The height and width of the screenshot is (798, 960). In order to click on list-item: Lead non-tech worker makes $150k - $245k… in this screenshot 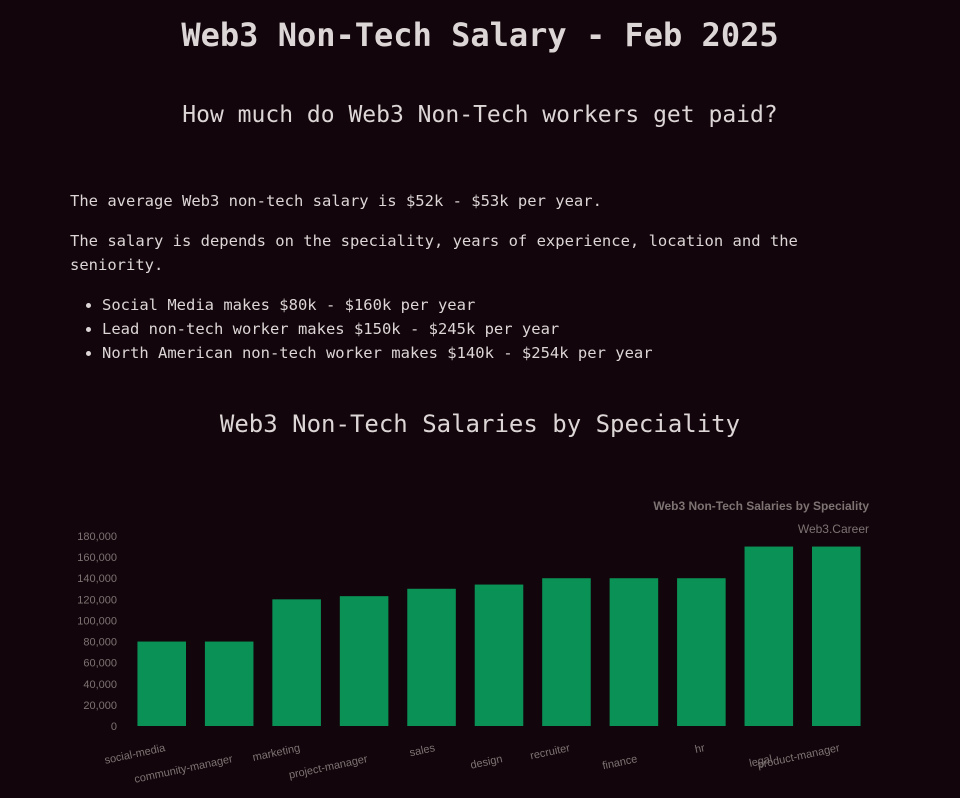, I will do `click(486, 329)`.